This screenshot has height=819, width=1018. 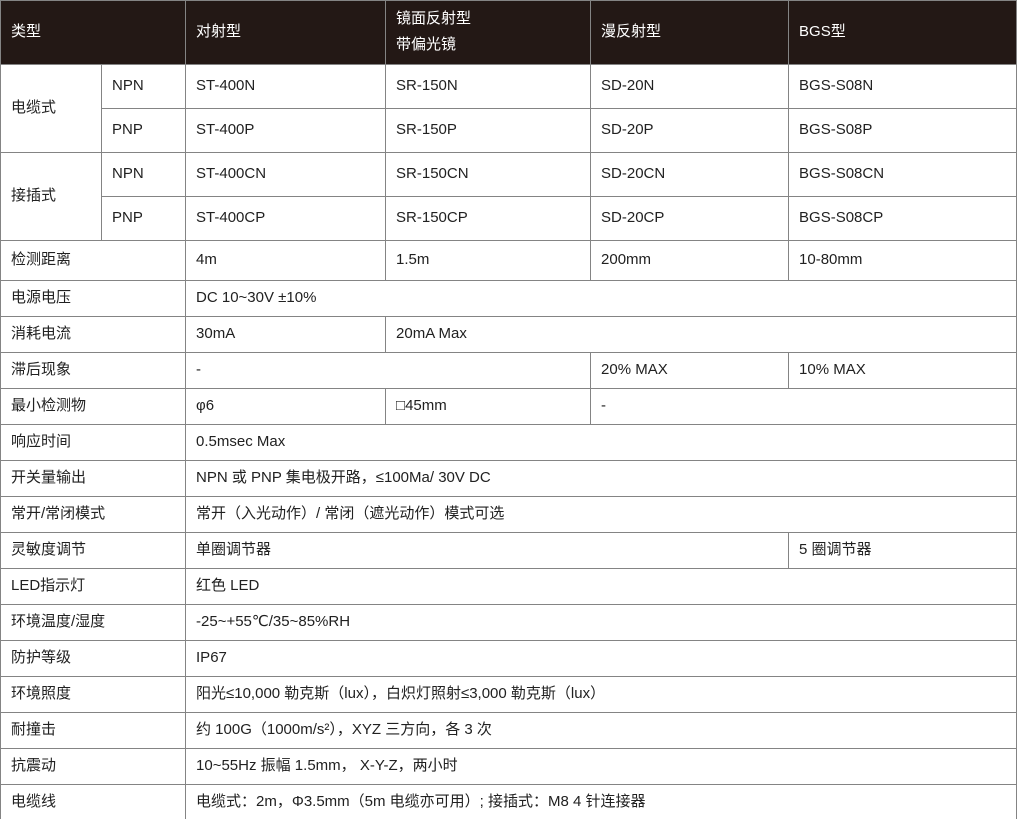 What do you see at coordinates (286, 218) in the screenshot?
I see `model-cell: ST-400CP` at bounding box center [286, 218].